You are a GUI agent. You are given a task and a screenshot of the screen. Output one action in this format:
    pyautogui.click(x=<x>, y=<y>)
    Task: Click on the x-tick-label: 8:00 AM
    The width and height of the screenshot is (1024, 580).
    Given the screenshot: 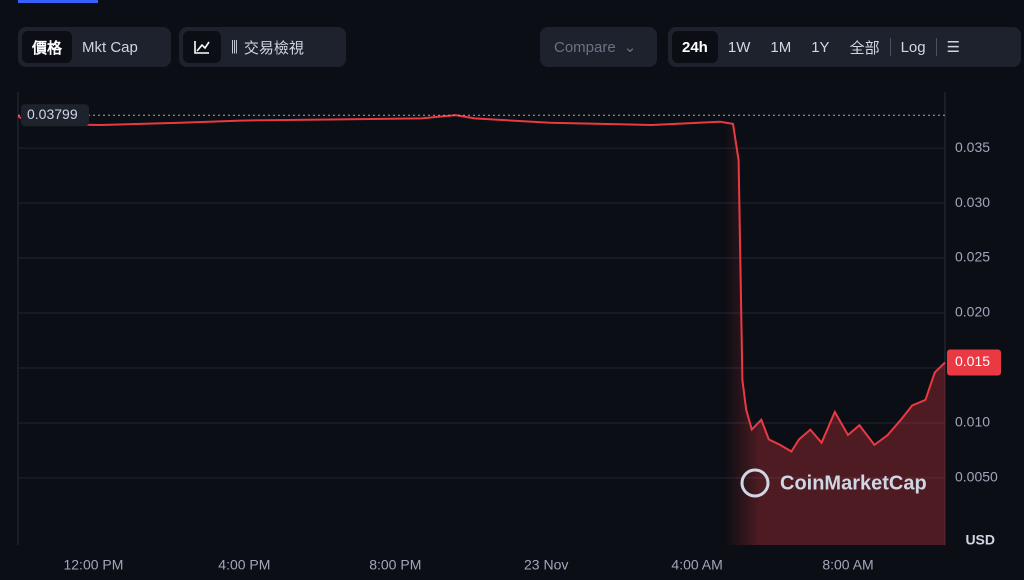 What is the action you would take?
    pyautogui.click(x=847, y=565)
    